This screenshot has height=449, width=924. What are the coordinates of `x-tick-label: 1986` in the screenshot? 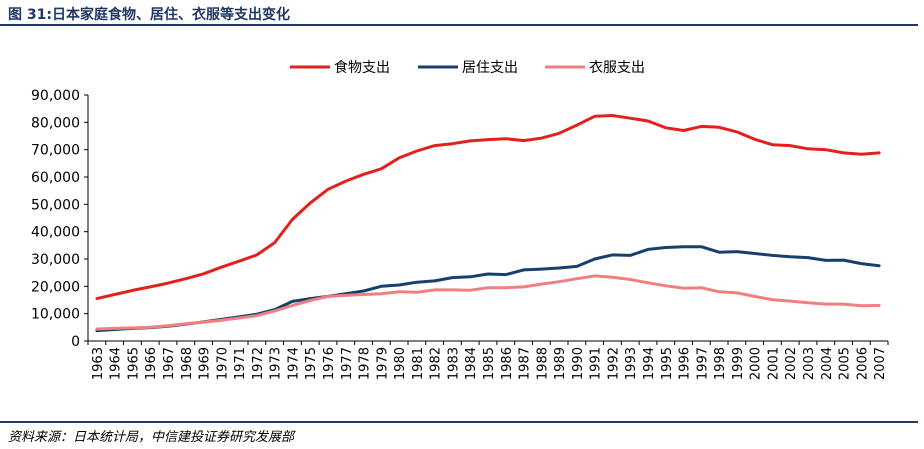 It's located at (507, 363).